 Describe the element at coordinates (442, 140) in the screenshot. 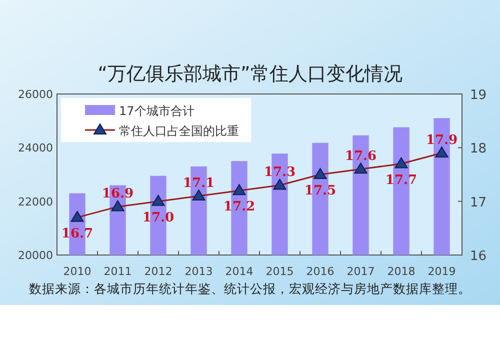

I see `data-label: 17.9` at that location.